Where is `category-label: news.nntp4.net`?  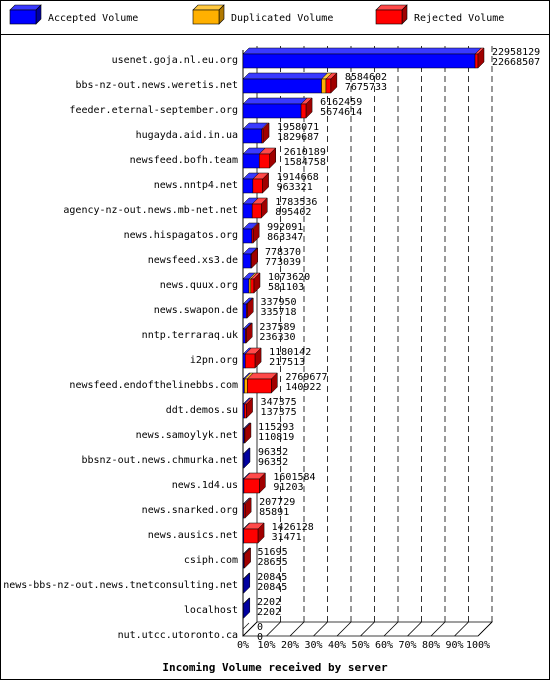 category-label: news.nntp4.net is located at coordinates (196, 185).